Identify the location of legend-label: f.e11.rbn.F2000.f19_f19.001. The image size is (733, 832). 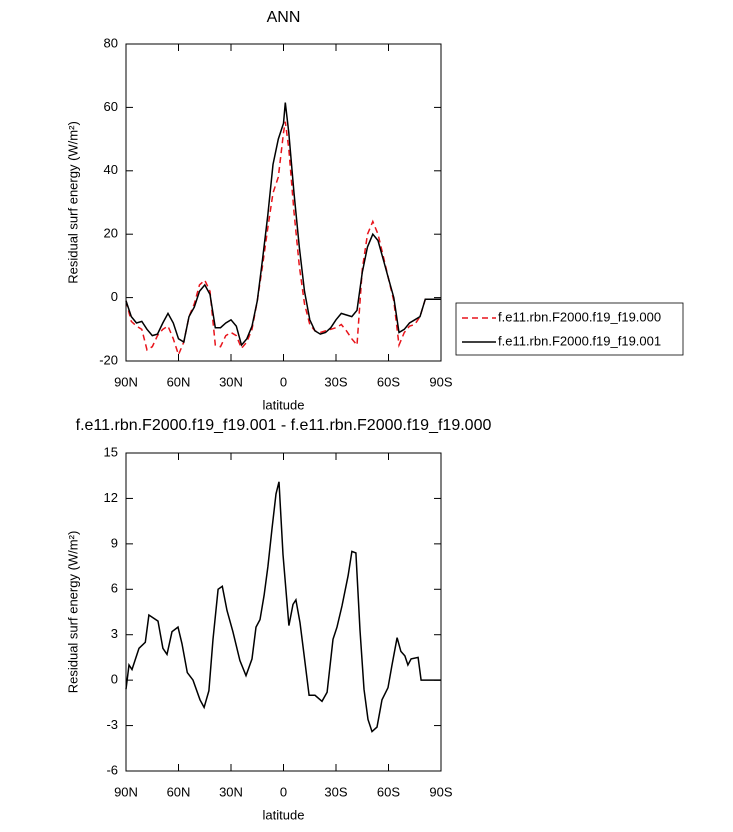
(579, 340).